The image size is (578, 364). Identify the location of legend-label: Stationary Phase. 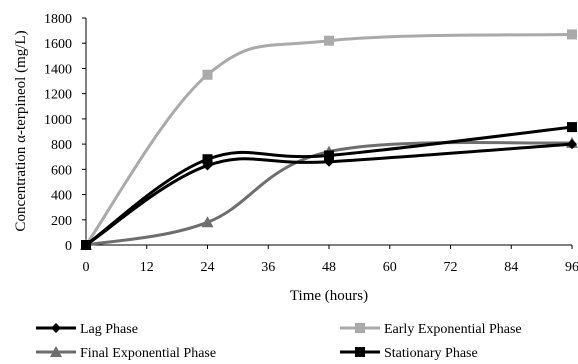
(431, 353).